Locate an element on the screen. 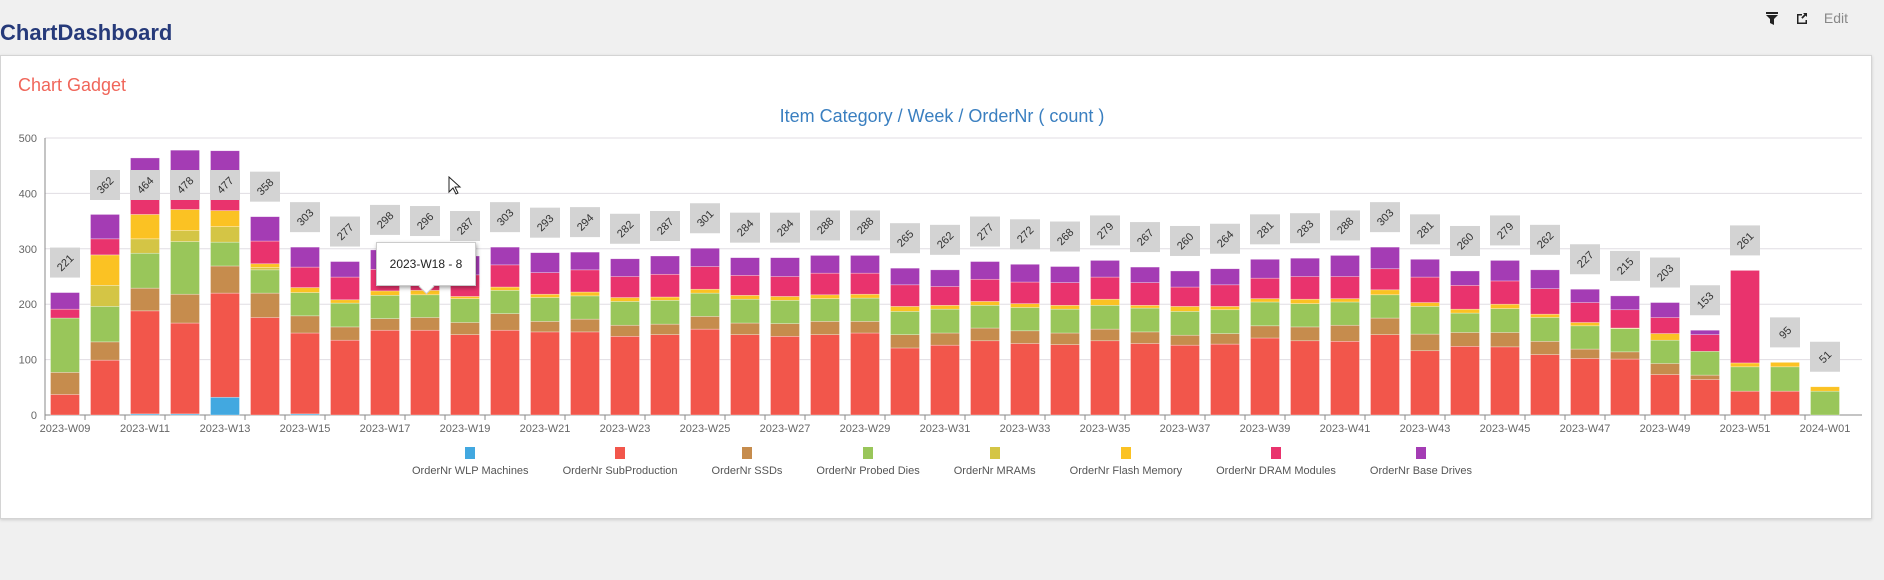 This screenshot has width=1884, height=580. bar-segment-ordernr-base-drives-2023-W35 is located at coordinates (1105, 269).